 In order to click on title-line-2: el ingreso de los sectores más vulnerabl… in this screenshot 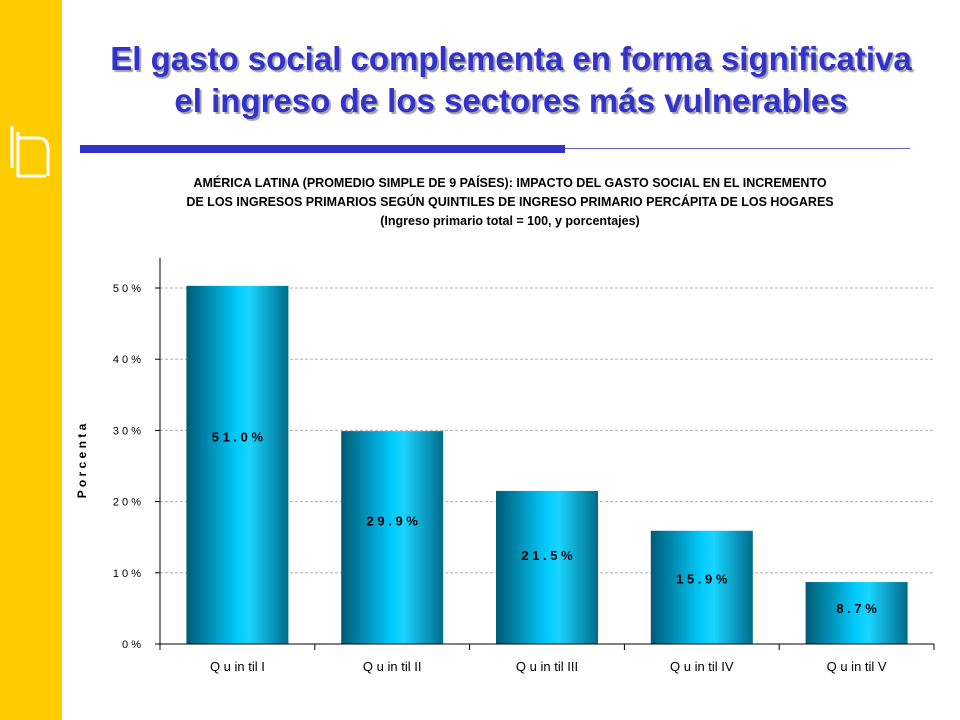, I will do `click(511, 100)`.